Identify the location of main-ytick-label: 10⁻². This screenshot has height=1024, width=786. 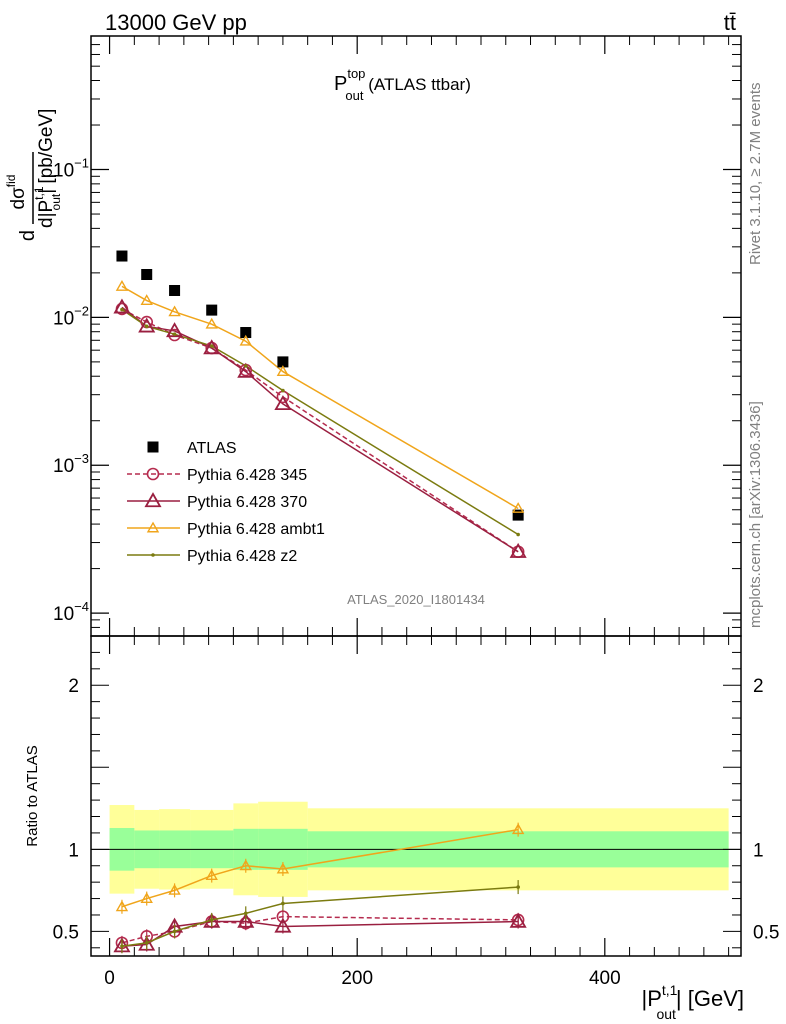
(71, 316).